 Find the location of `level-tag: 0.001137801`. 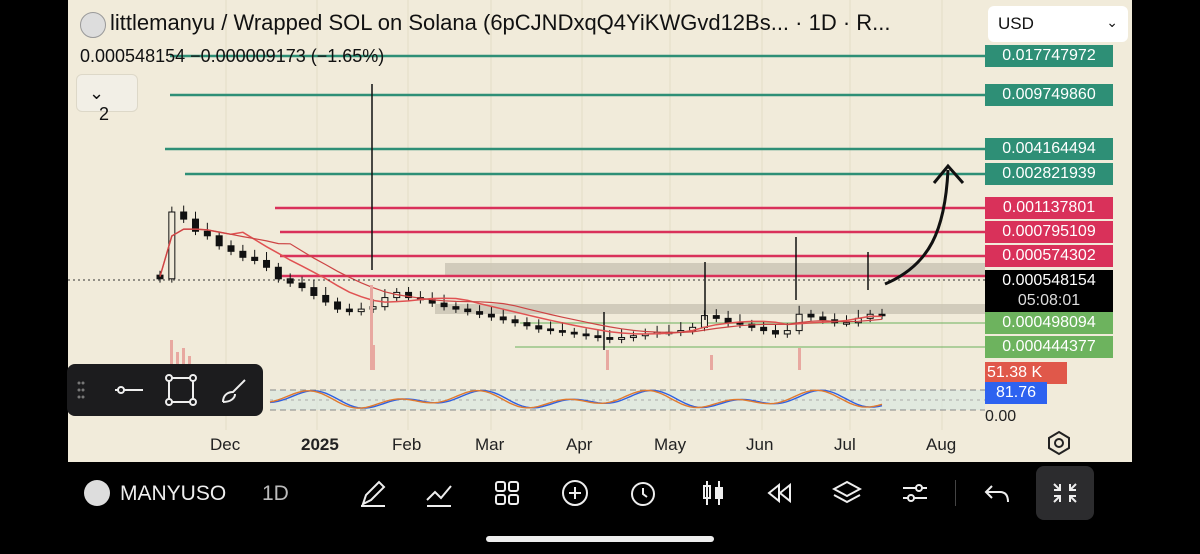

level-tag: 0.001137801 is located at coordinates (1049, 208).